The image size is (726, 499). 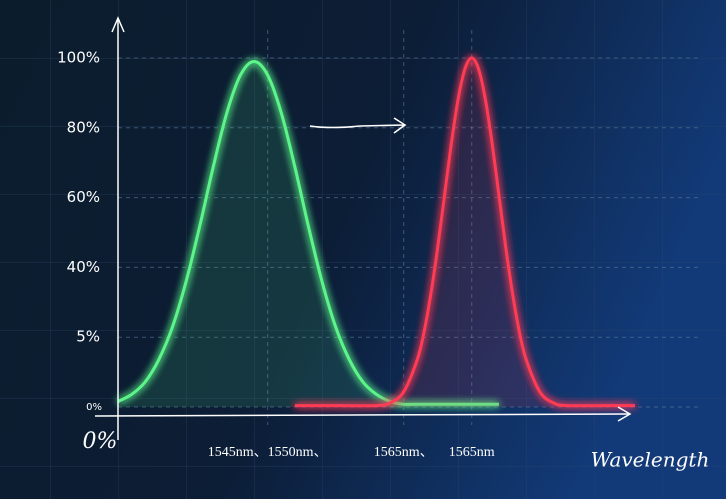 What do you see at coordinates (83, 127) in the screenshot?
I see `y-tick-label: 80%` at bounding box center [83, 127].